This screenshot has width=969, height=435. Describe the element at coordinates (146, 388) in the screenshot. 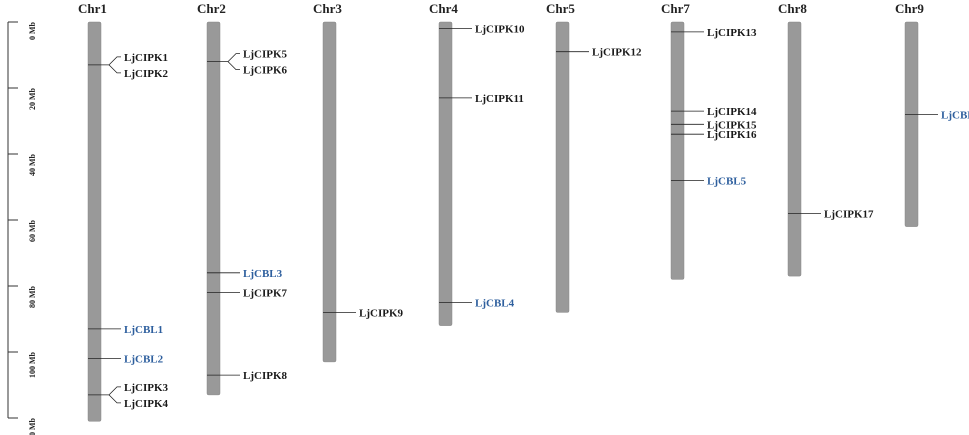

I see `gene-label: LjCIPK3` at that location.